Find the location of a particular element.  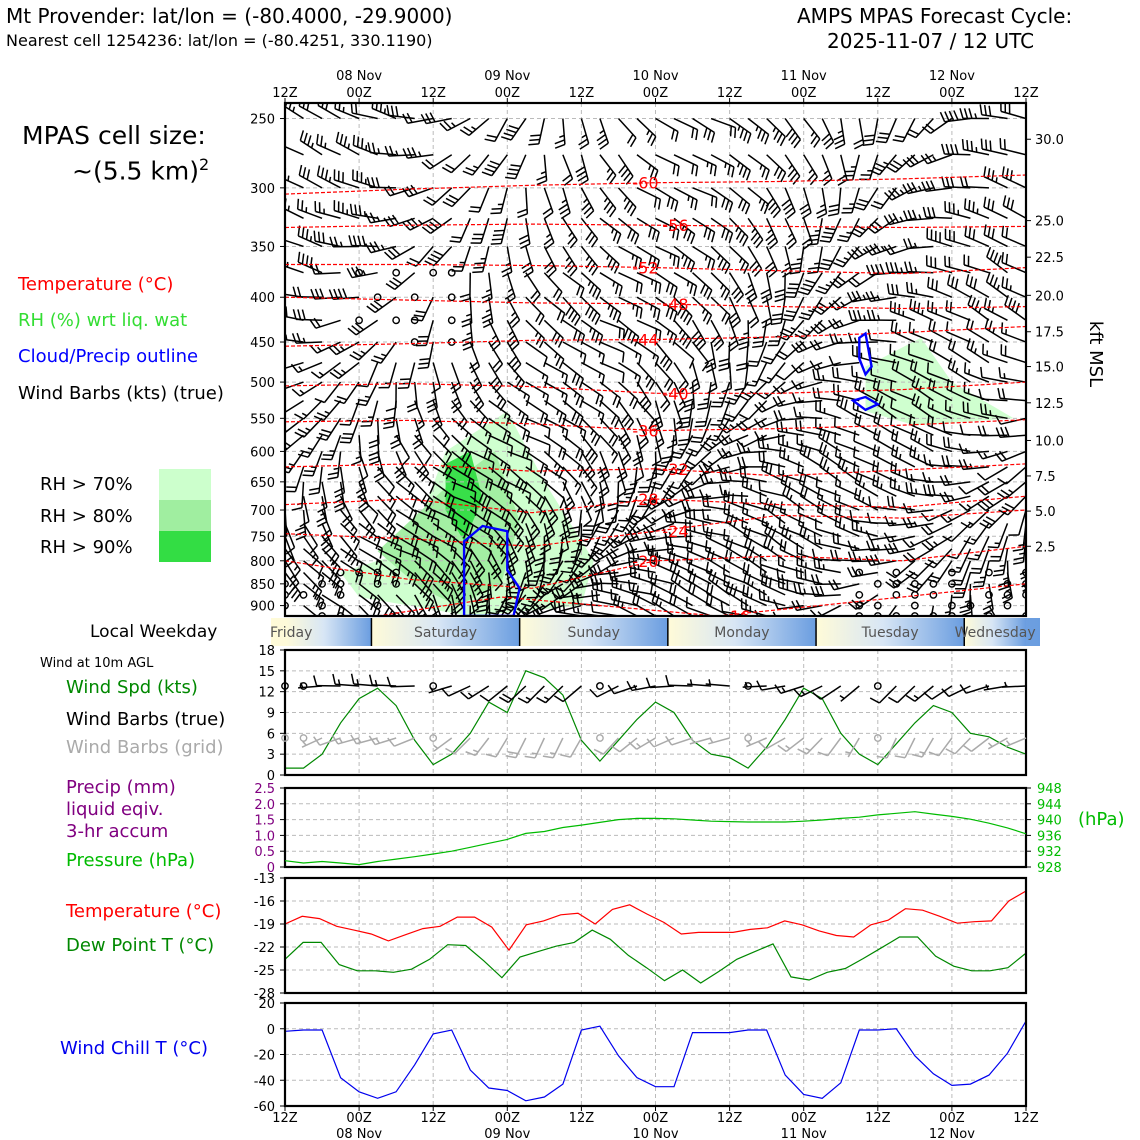

xs-barb-346-full is located at coordinates (528, 401).